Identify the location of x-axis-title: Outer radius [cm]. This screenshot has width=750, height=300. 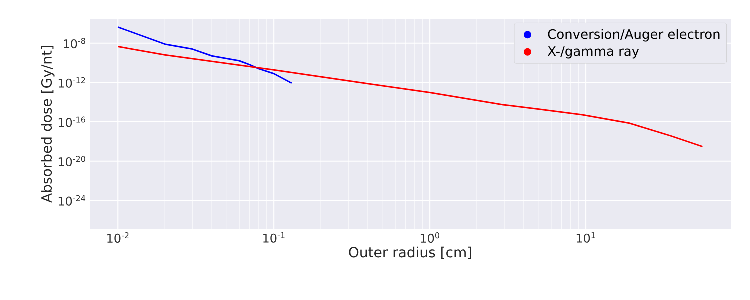
(410, 253).